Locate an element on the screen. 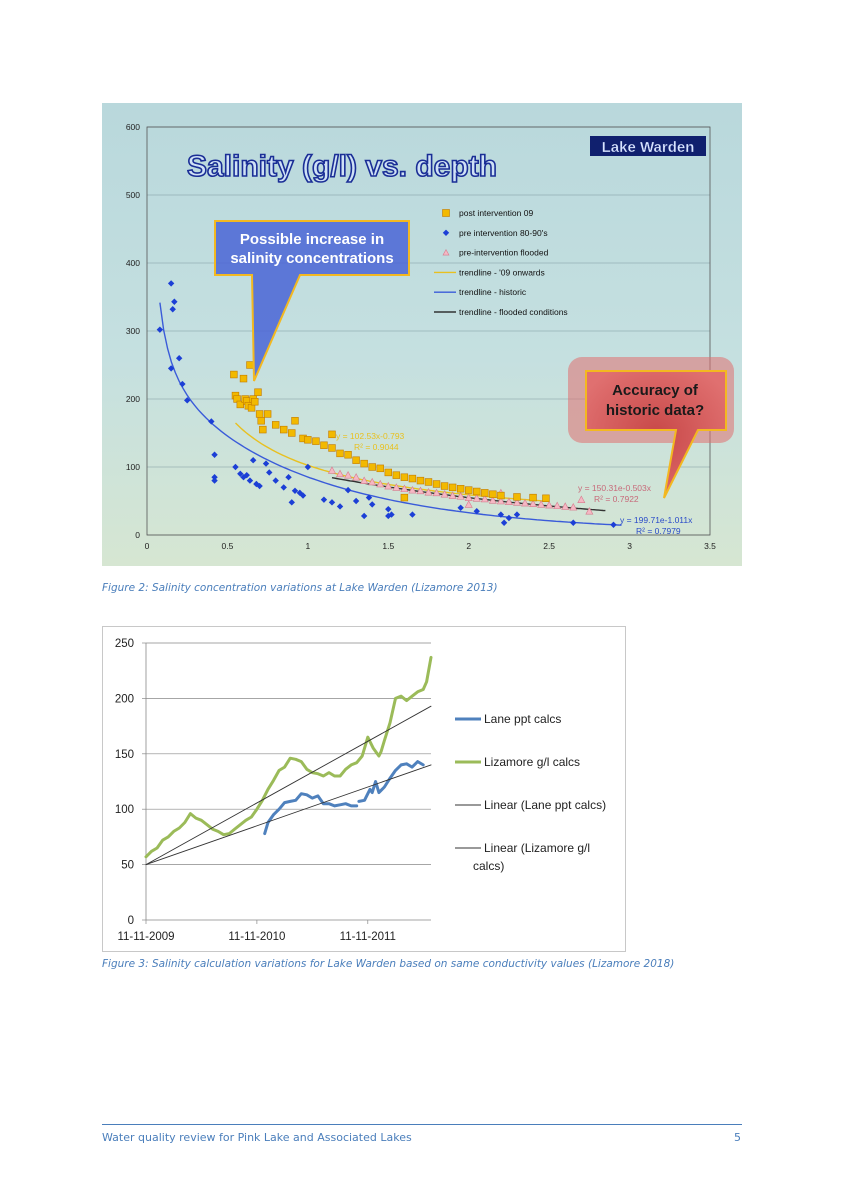 The height and width of the screenshot is (1193, 844). callout-increase-line2: salinity concentrations is located at coordinates (311, 258).